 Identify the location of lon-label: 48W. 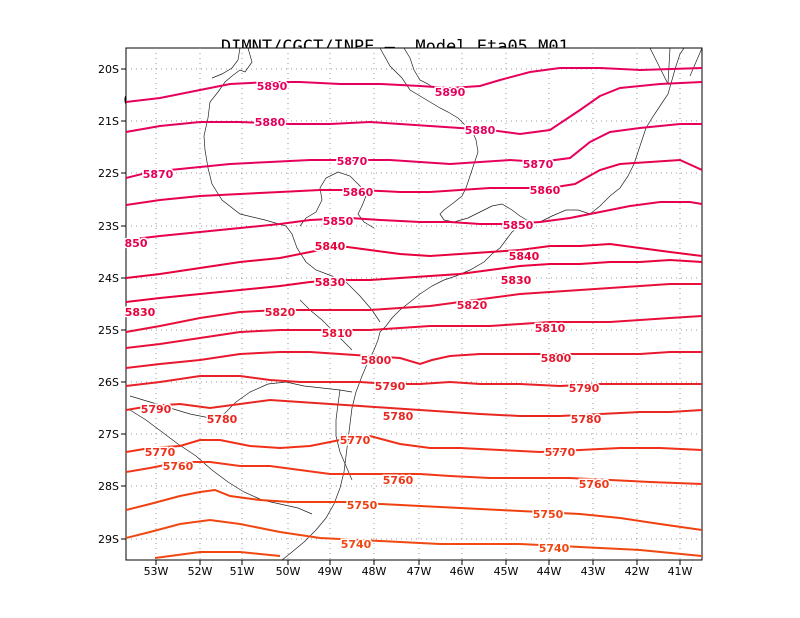
(374, 571).